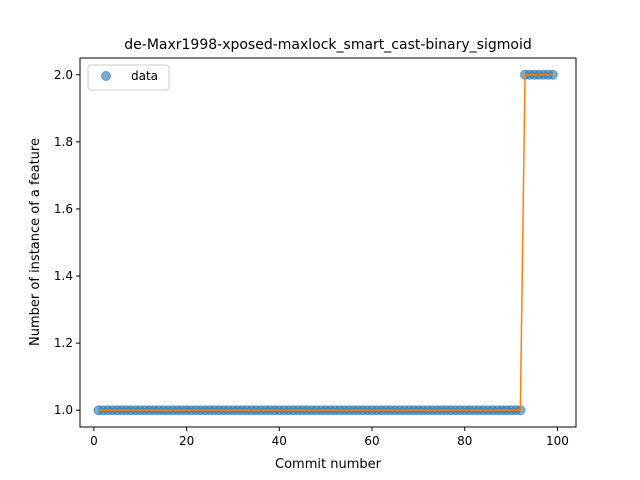 The width and height of the screenshot is (640, 480). What do you see at coordinates (371, 441) in the screenshot?
I see `x-tick-label: 60` at bounding box center [371, 441].